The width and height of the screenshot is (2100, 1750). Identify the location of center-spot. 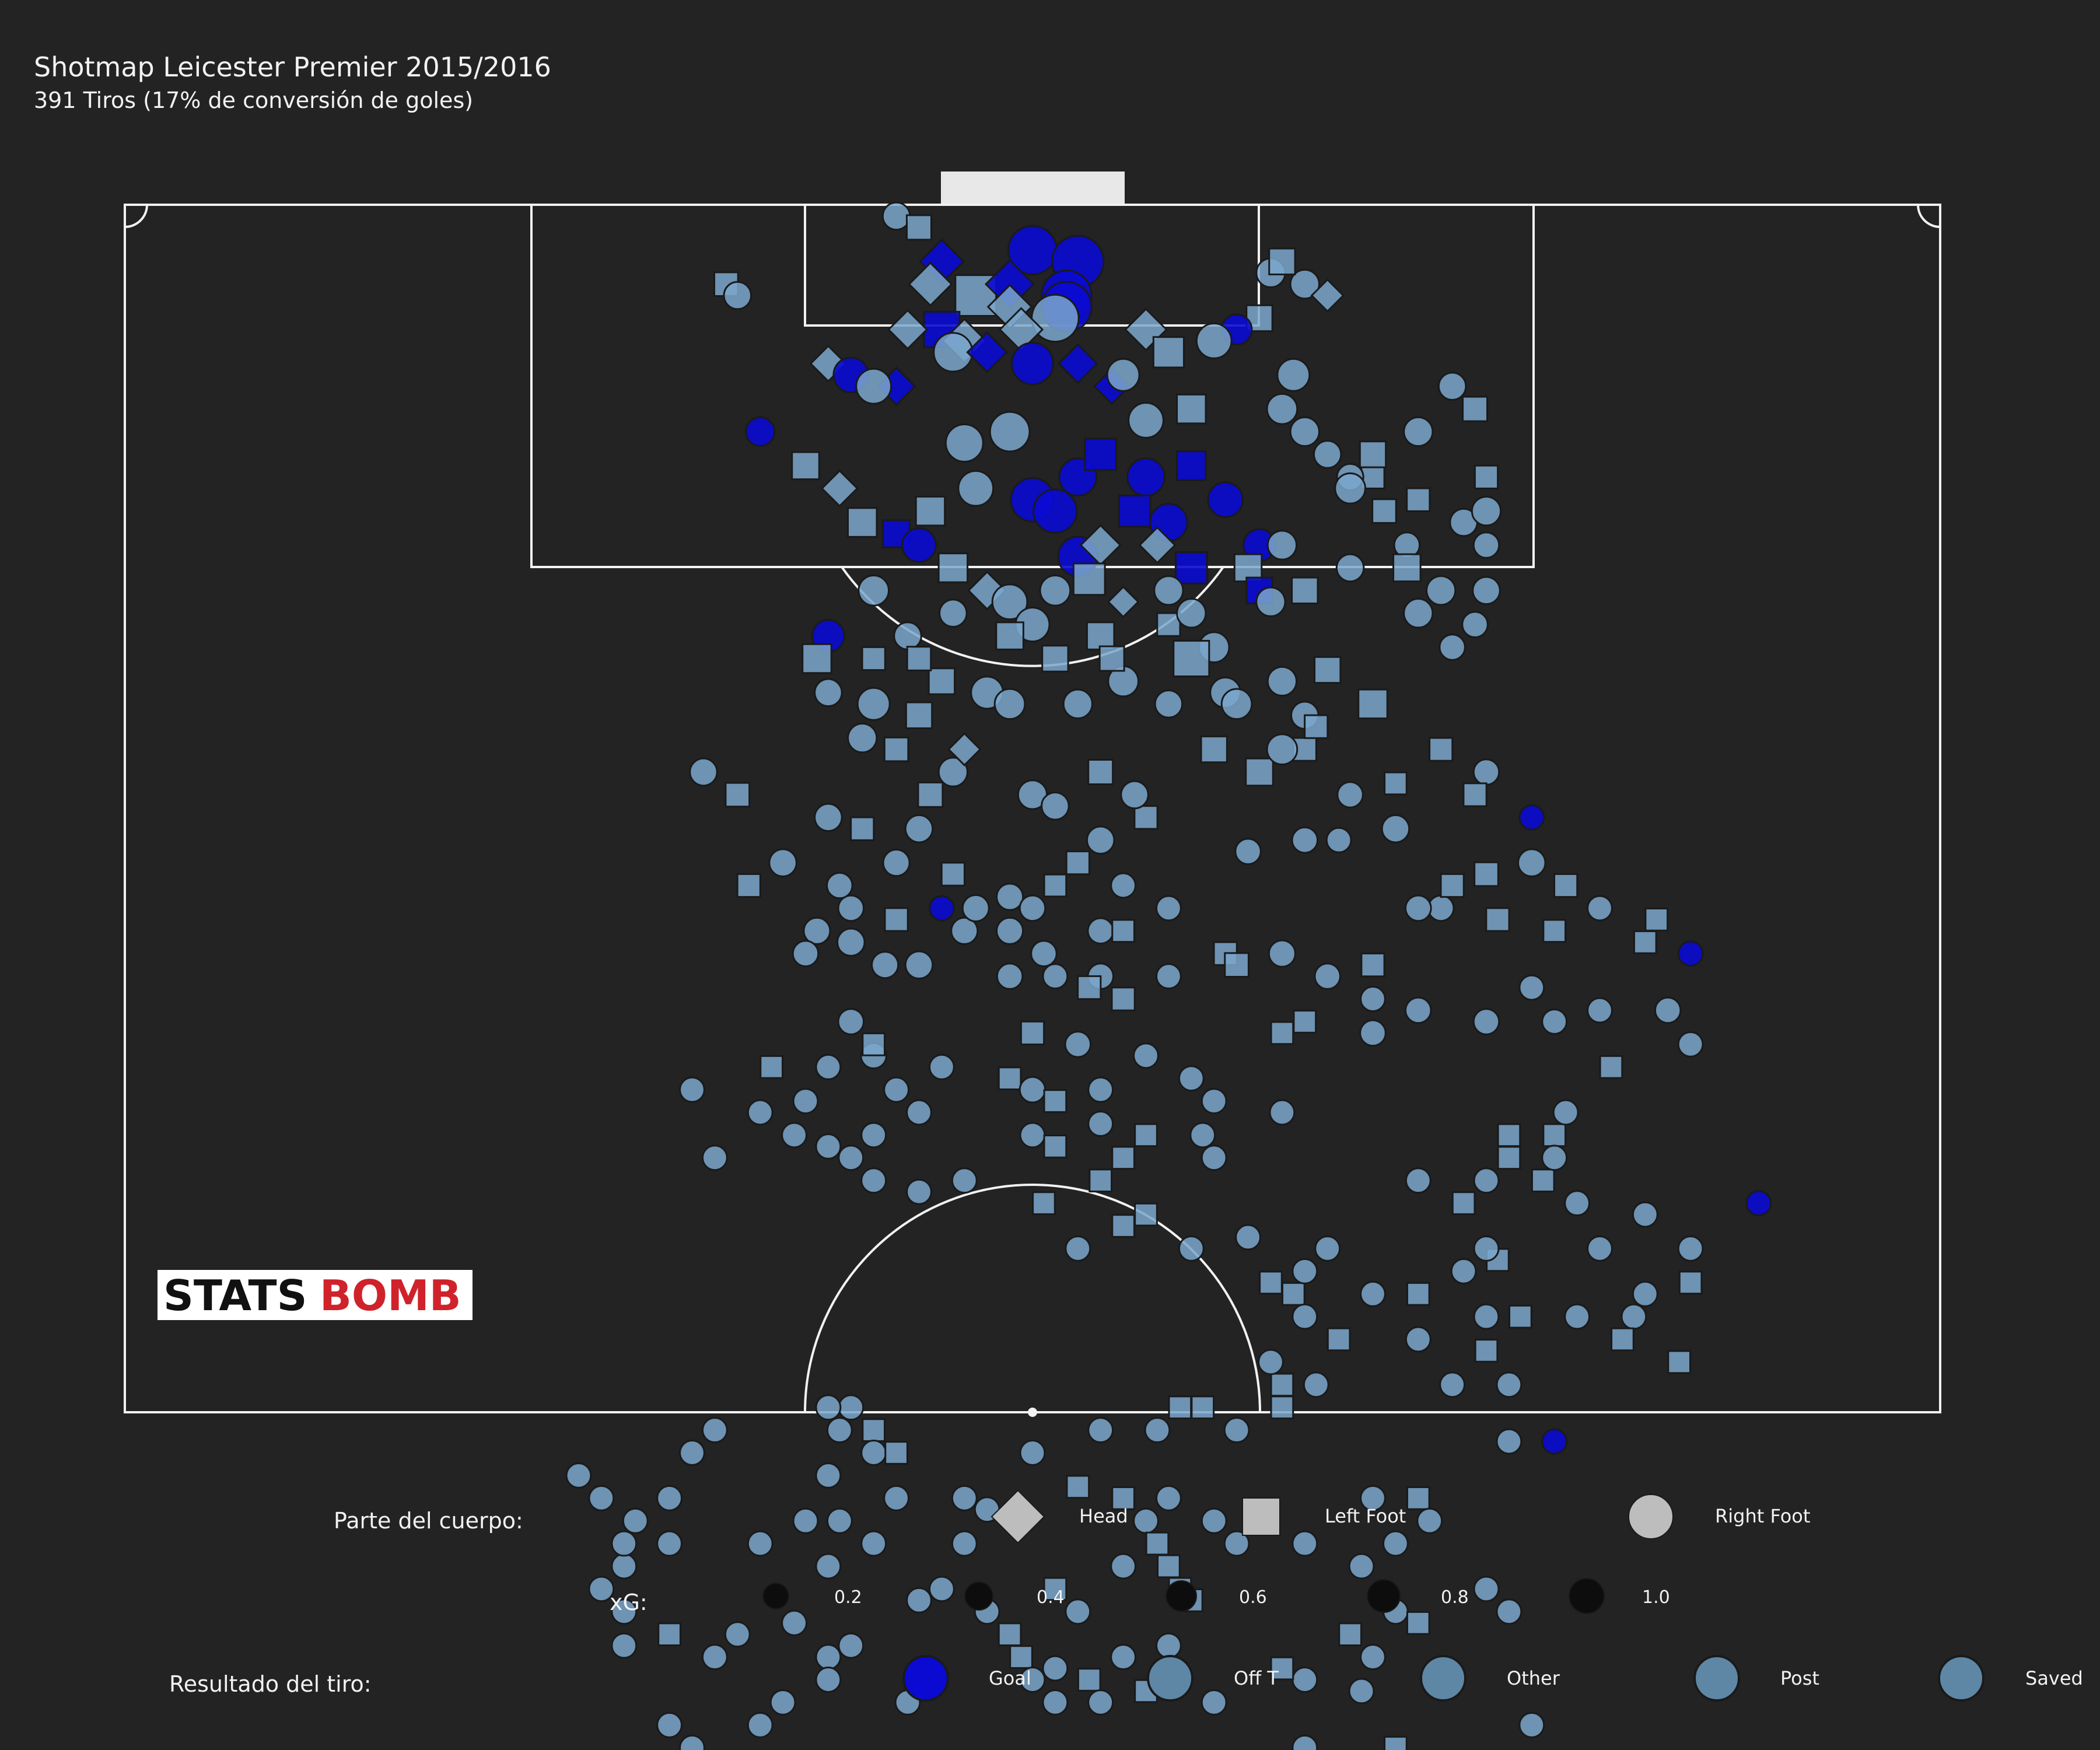
(1032, 1412).